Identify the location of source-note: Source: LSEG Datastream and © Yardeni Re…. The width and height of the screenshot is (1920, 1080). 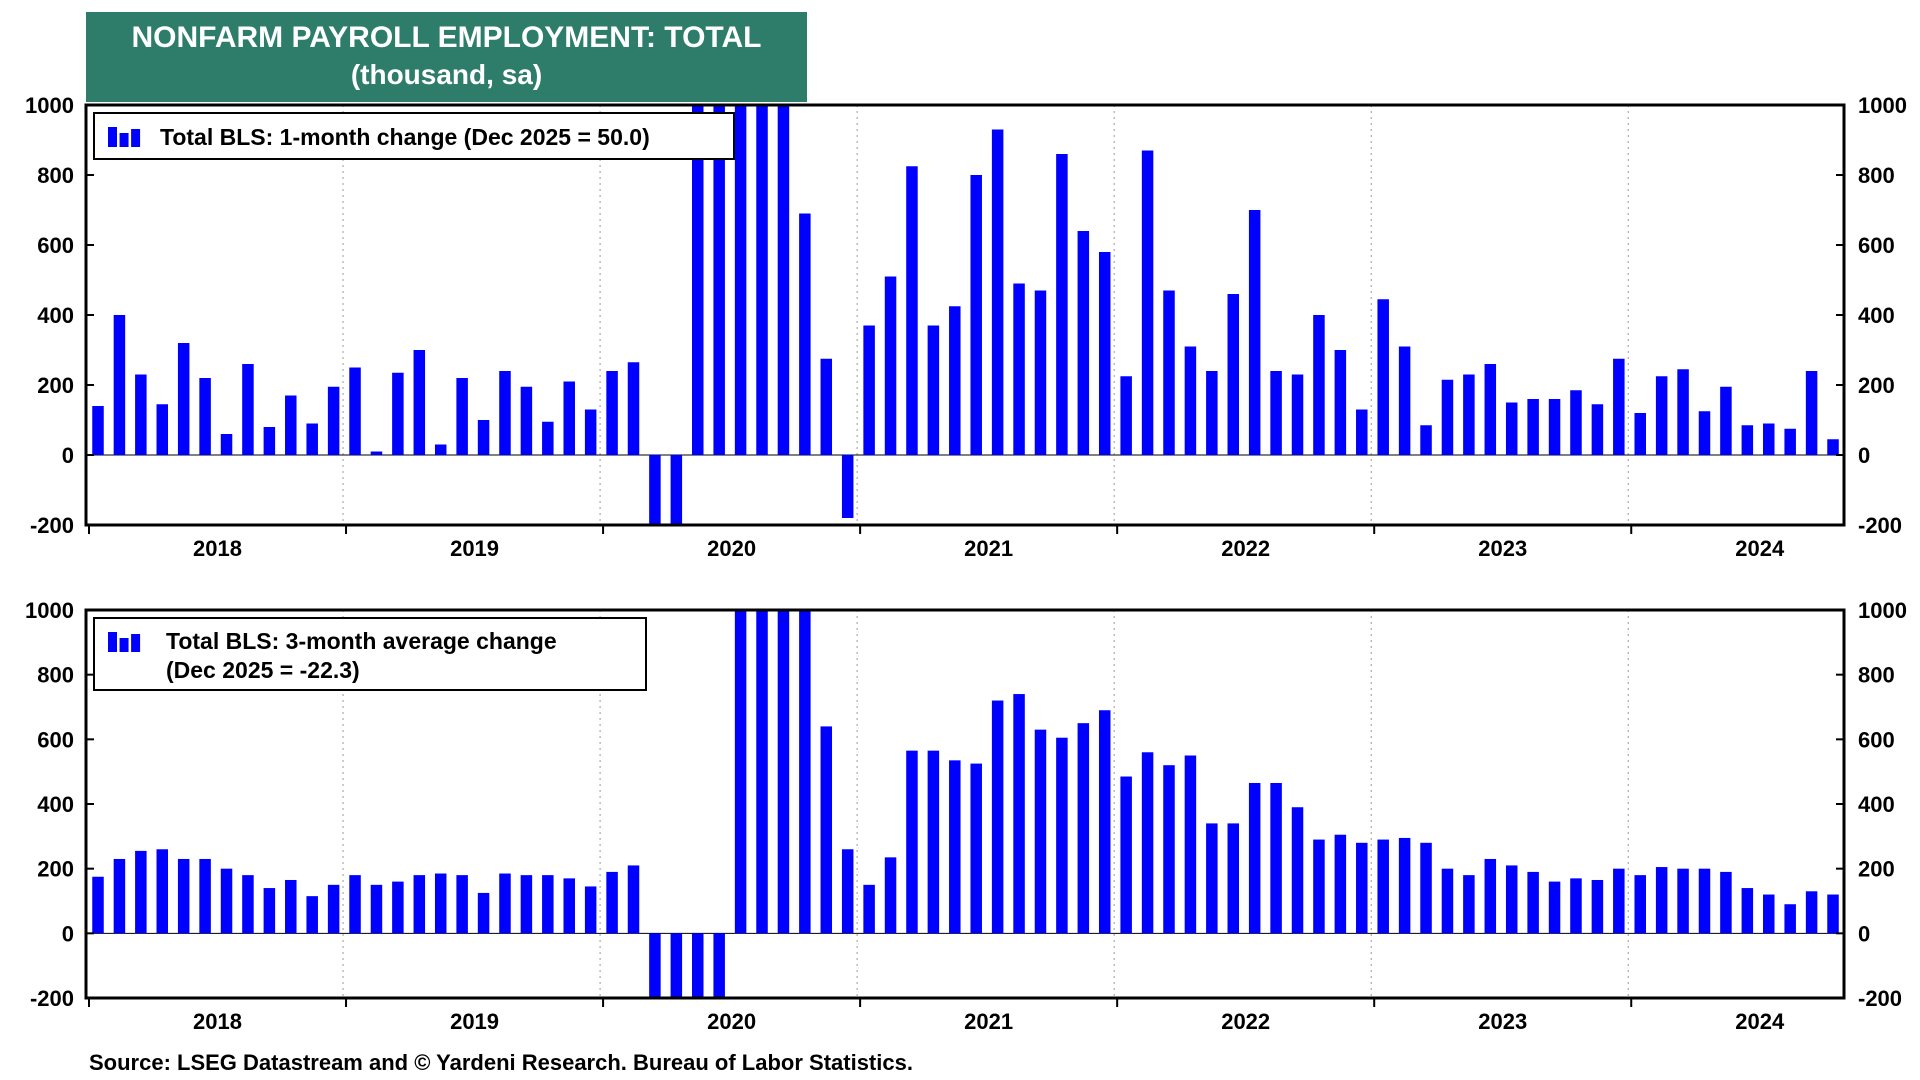
(501, 1062).